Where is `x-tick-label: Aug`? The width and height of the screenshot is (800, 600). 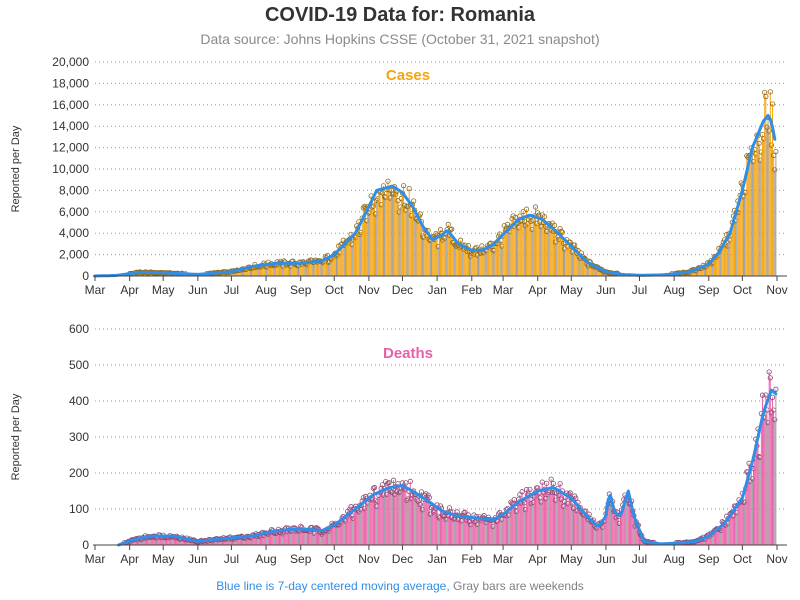 x-tick-label: Aug is located at coordinates (265, 559).